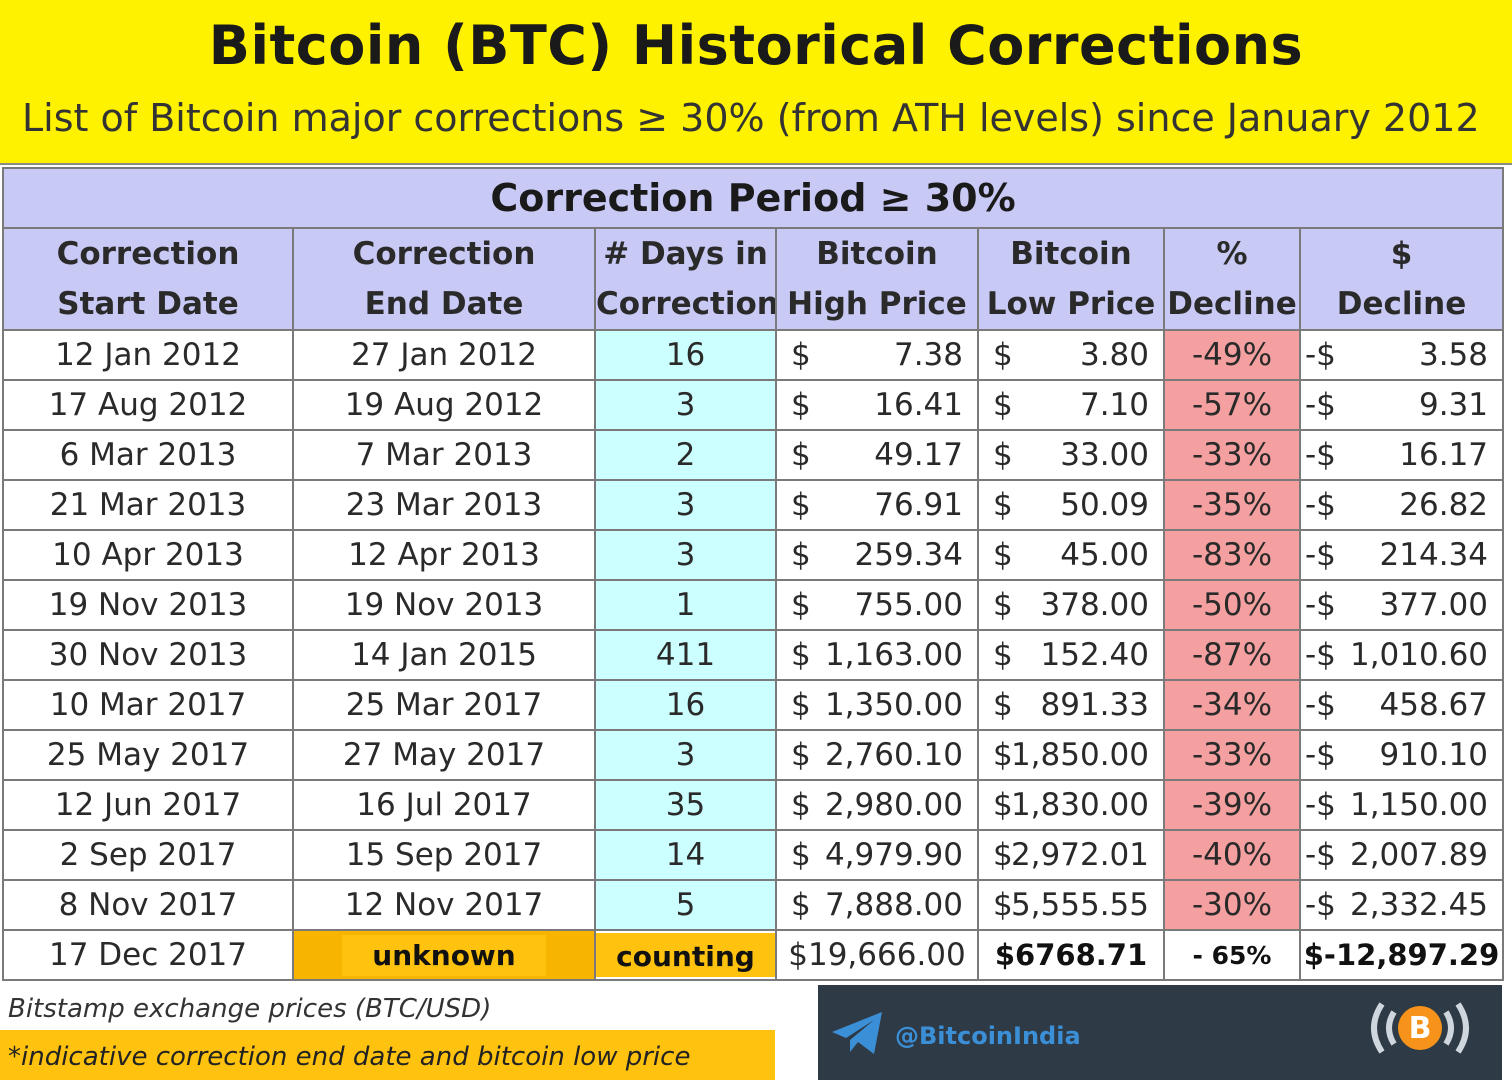 This screenshot has width=1512, height=1080. Describe the element at coordinates (1104, 505) in the screenshot. I see `amount: 50.09` at that location.